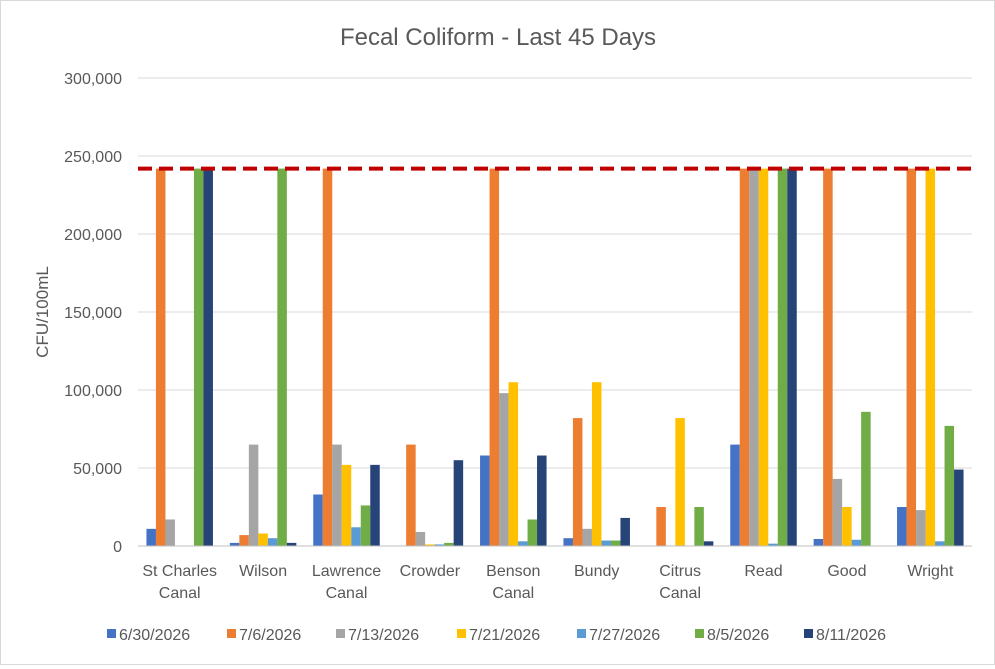  I want to click on chart-title: Fecal Coliform - Last 45 Days, so click(498, 37).